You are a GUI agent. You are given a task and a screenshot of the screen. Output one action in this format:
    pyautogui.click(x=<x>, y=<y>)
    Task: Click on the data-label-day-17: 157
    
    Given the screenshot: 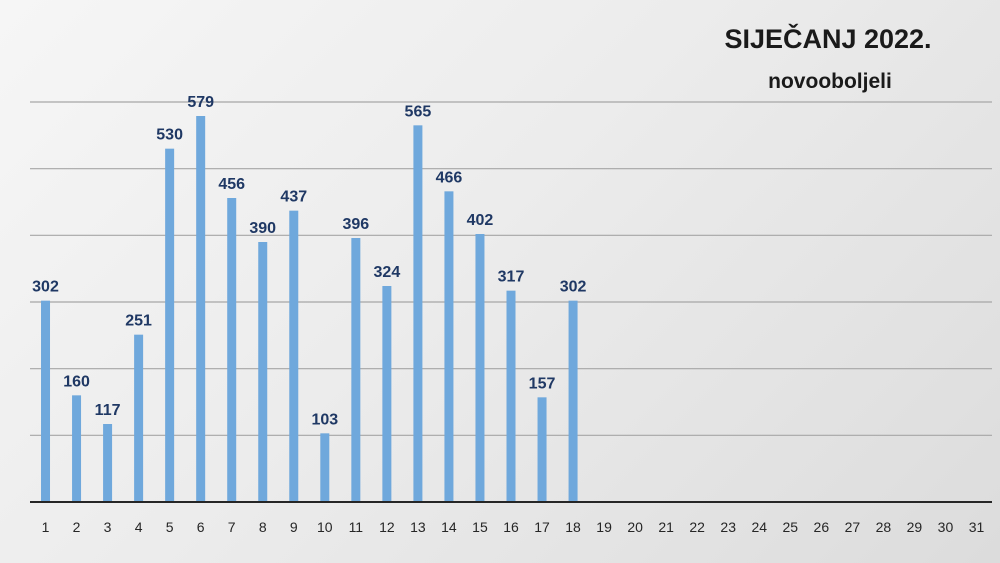 What is the action you would take?
    pyautogui.click(x=542, y=383)
    